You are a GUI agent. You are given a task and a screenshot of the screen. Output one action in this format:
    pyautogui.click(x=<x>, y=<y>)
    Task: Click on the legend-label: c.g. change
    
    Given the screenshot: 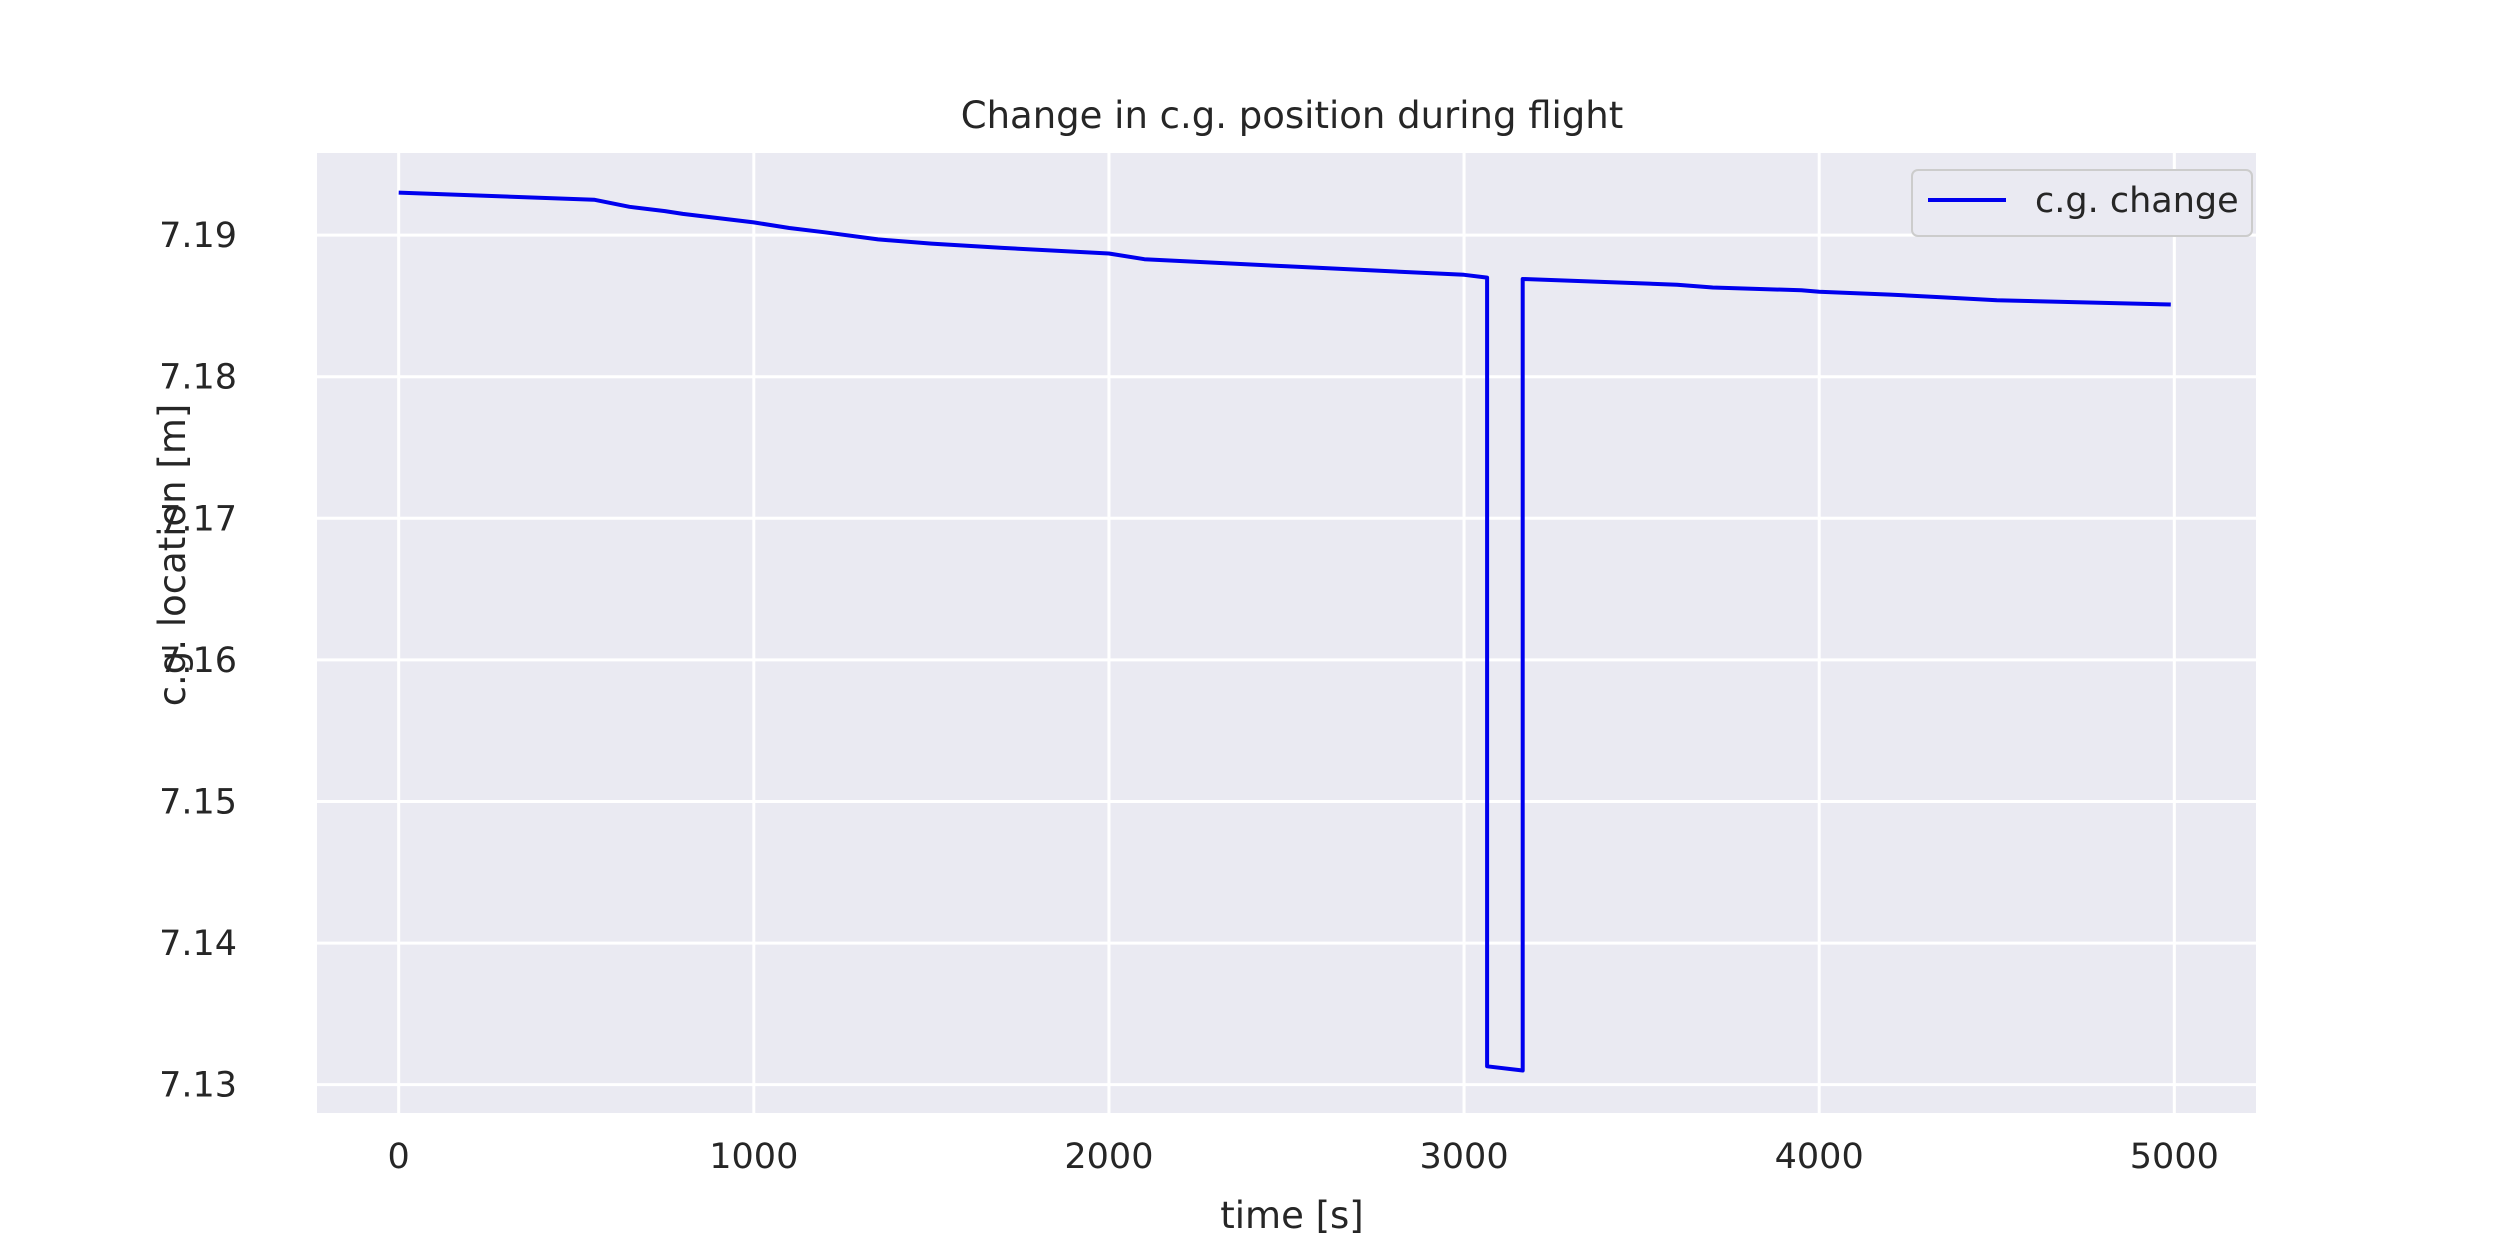 What is the action you would take?
    pyautogui.click(x=2137, y=201)
    